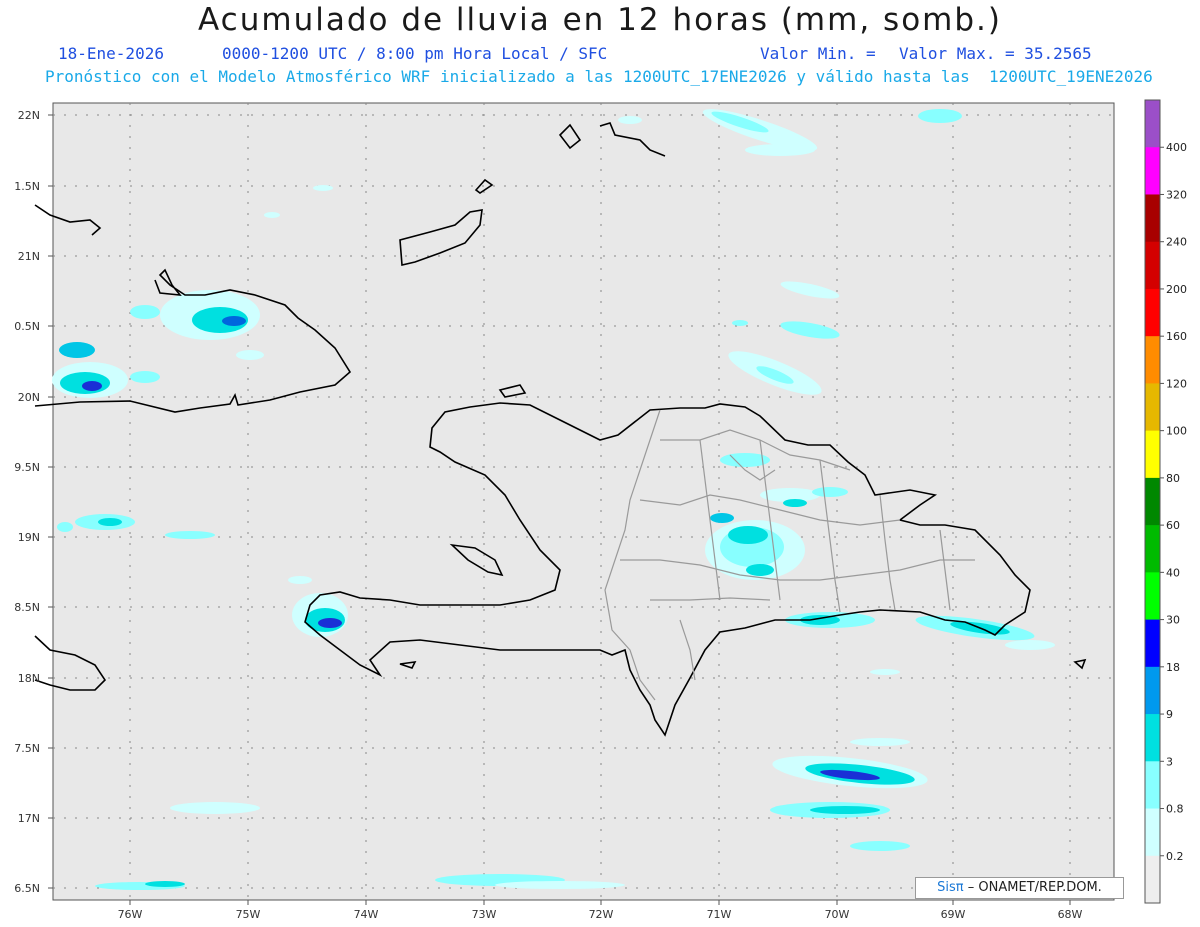  Describe the element at coordinates (27, 467) in the screenshot. I see `lat-label: 9.5N` at that location.